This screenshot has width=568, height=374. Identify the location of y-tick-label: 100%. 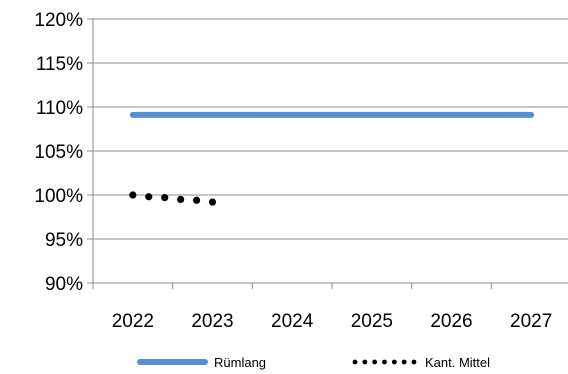
(58, 196).